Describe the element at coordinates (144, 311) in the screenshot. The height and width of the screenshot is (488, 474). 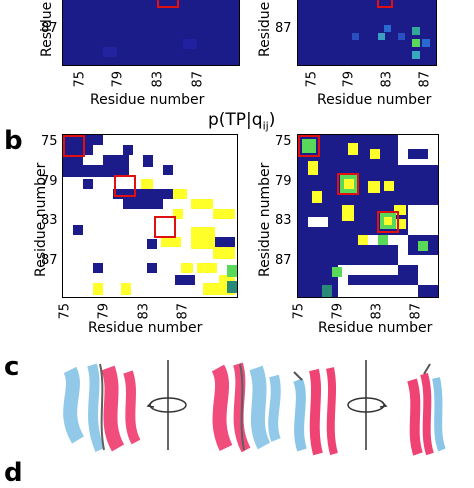
I see `panel-b-left-xtick: 83` at that location.